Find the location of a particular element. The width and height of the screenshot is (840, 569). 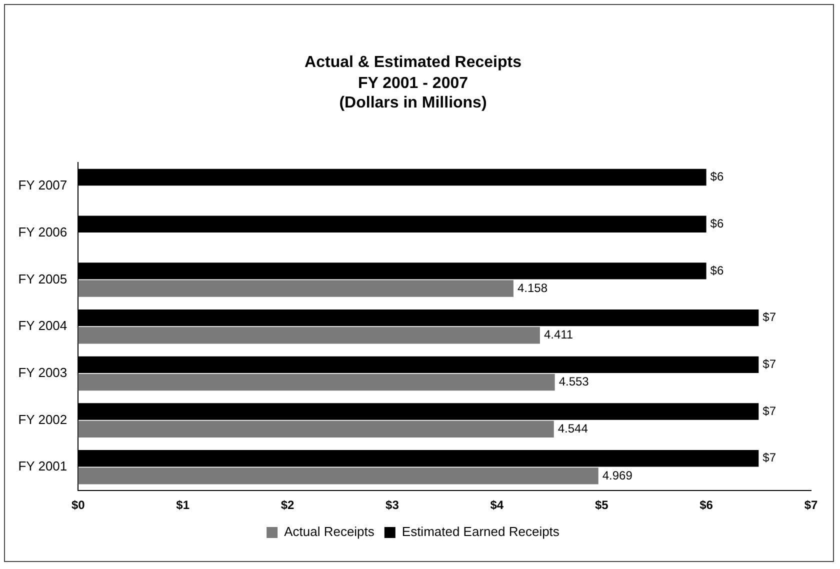

y-tick-label: FY 2007 is located at coordinates (43, 185).